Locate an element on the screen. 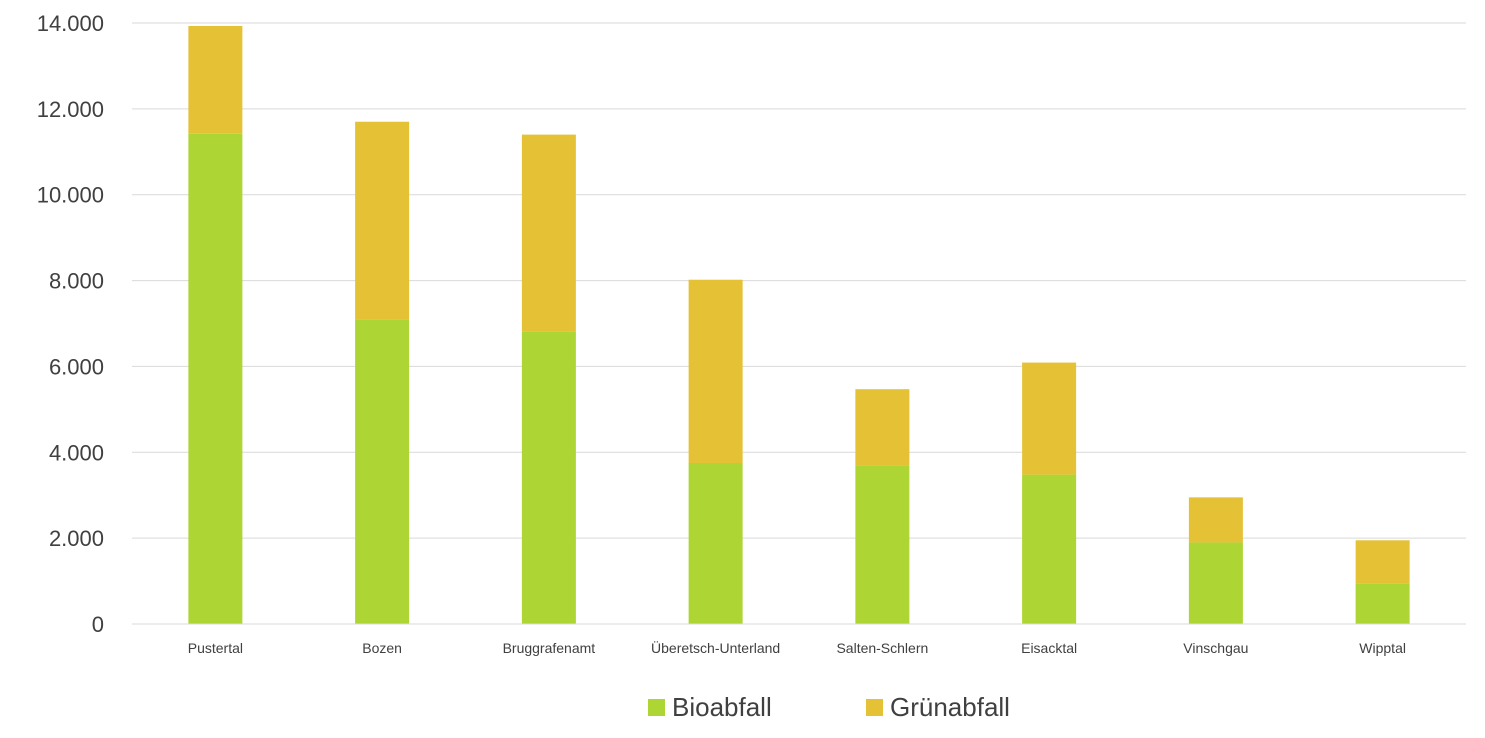 This screenshot has width=1485, height=738. x-tick-label: Überetsch-Unterland is located at coordinates (715, 647).